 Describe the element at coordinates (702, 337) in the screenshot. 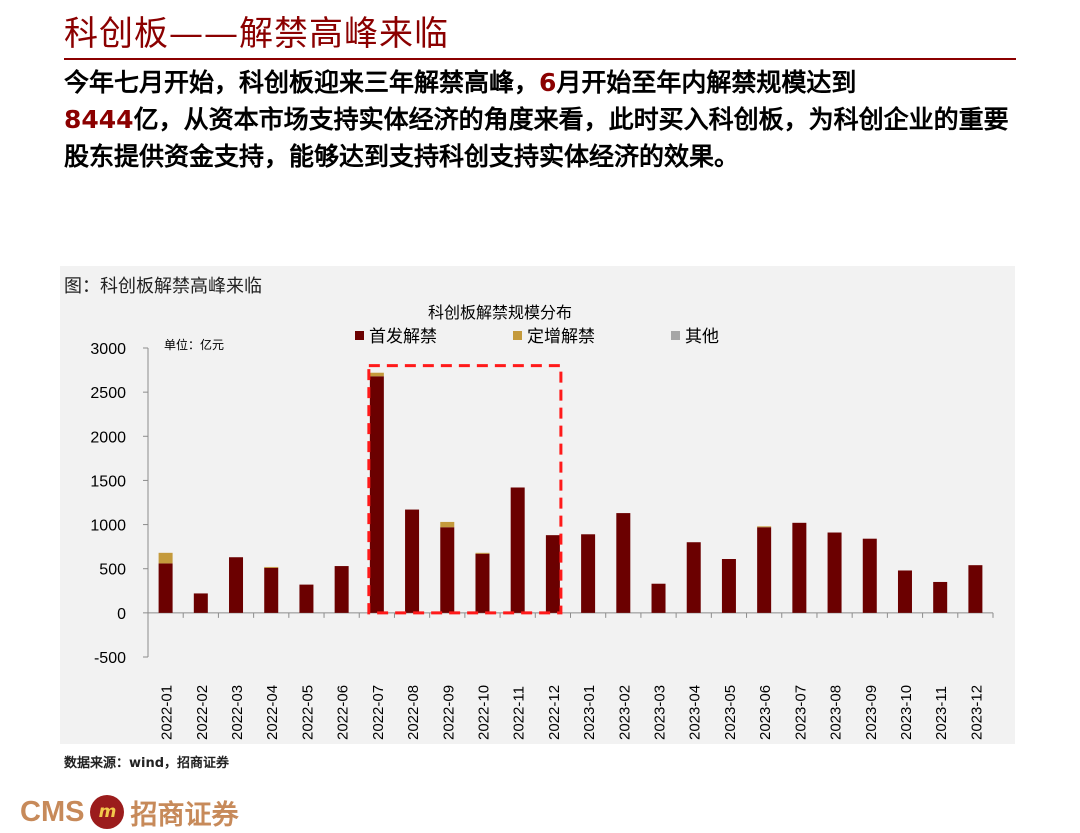

I see `legend-label: 其他` at that location.